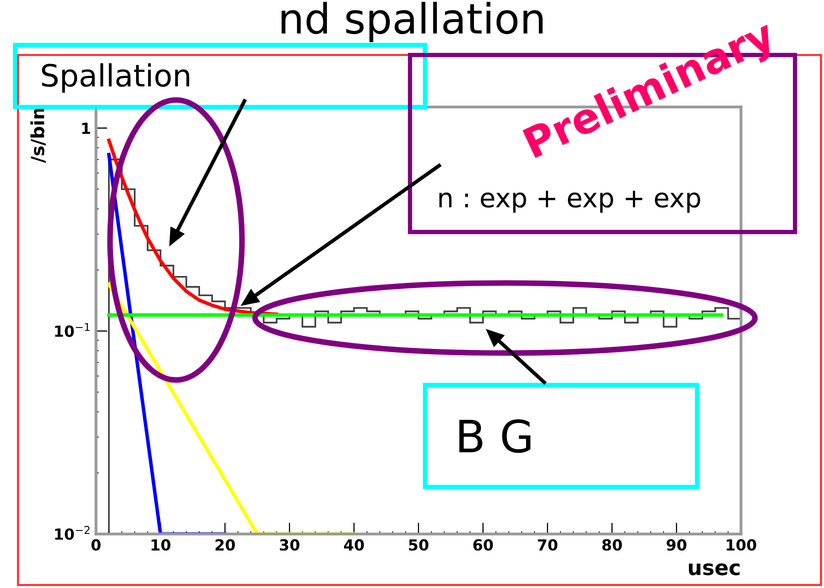  What do you see at coordinates (483, 545) in the screenshot?
I see `x-tick-label: 60` at bounding box center [483, 545].